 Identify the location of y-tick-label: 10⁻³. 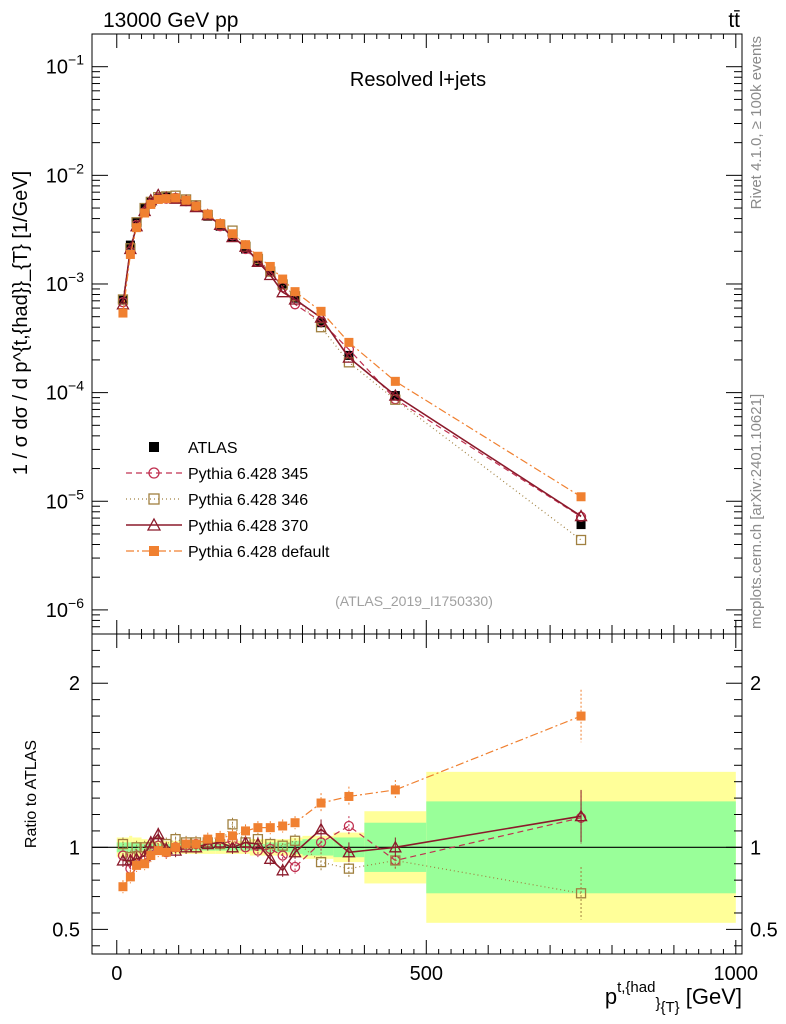
(65, 282).